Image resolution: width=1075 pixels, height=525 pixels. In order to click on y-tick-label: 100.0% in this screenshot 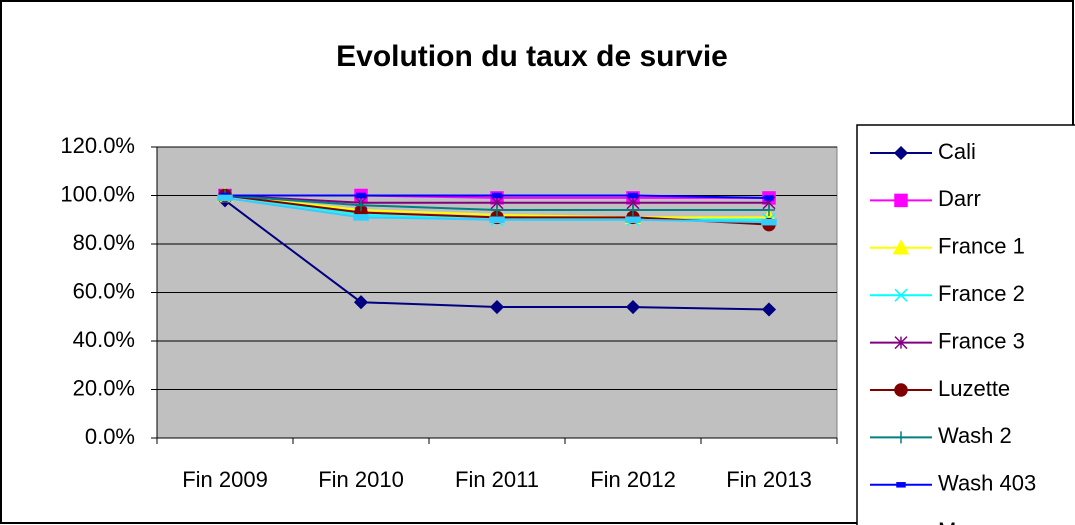, I will do `click(97, 193)`.